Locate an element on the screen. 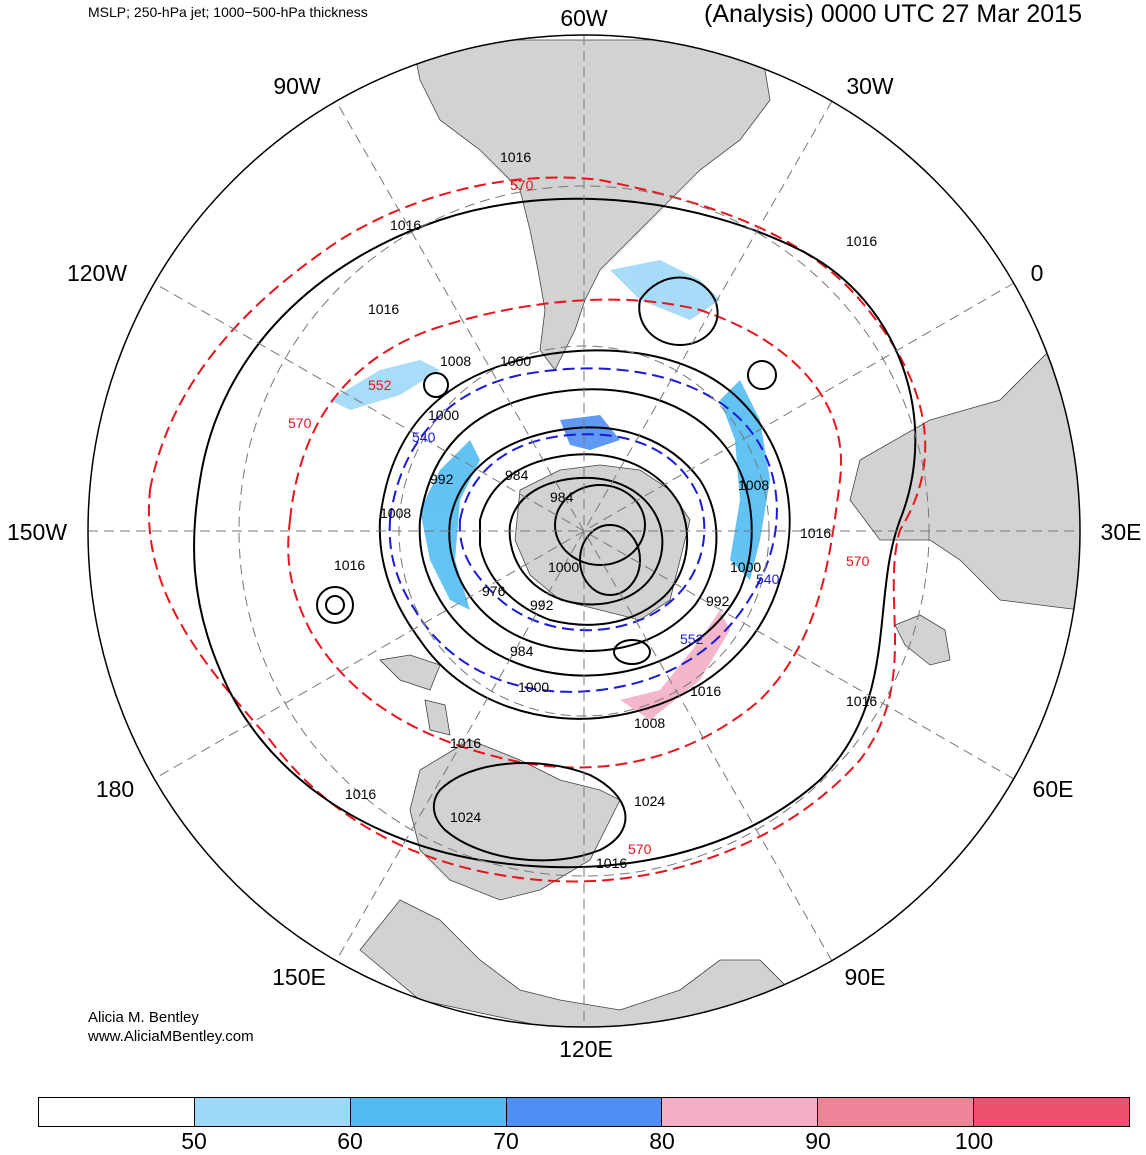  isobar-984-contour is located at coordinates (583, 539).